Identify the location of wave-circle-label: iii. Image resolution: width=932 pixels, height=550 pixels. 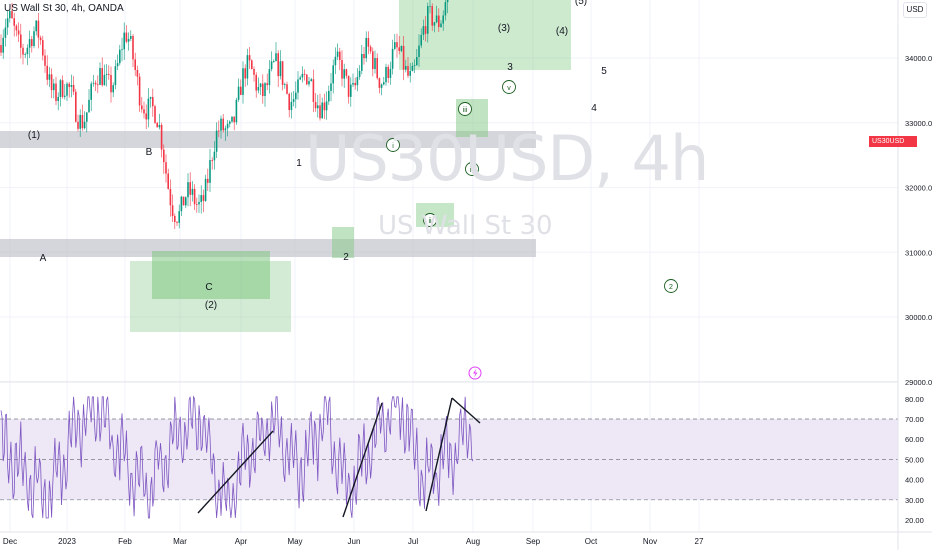
(465, 110).